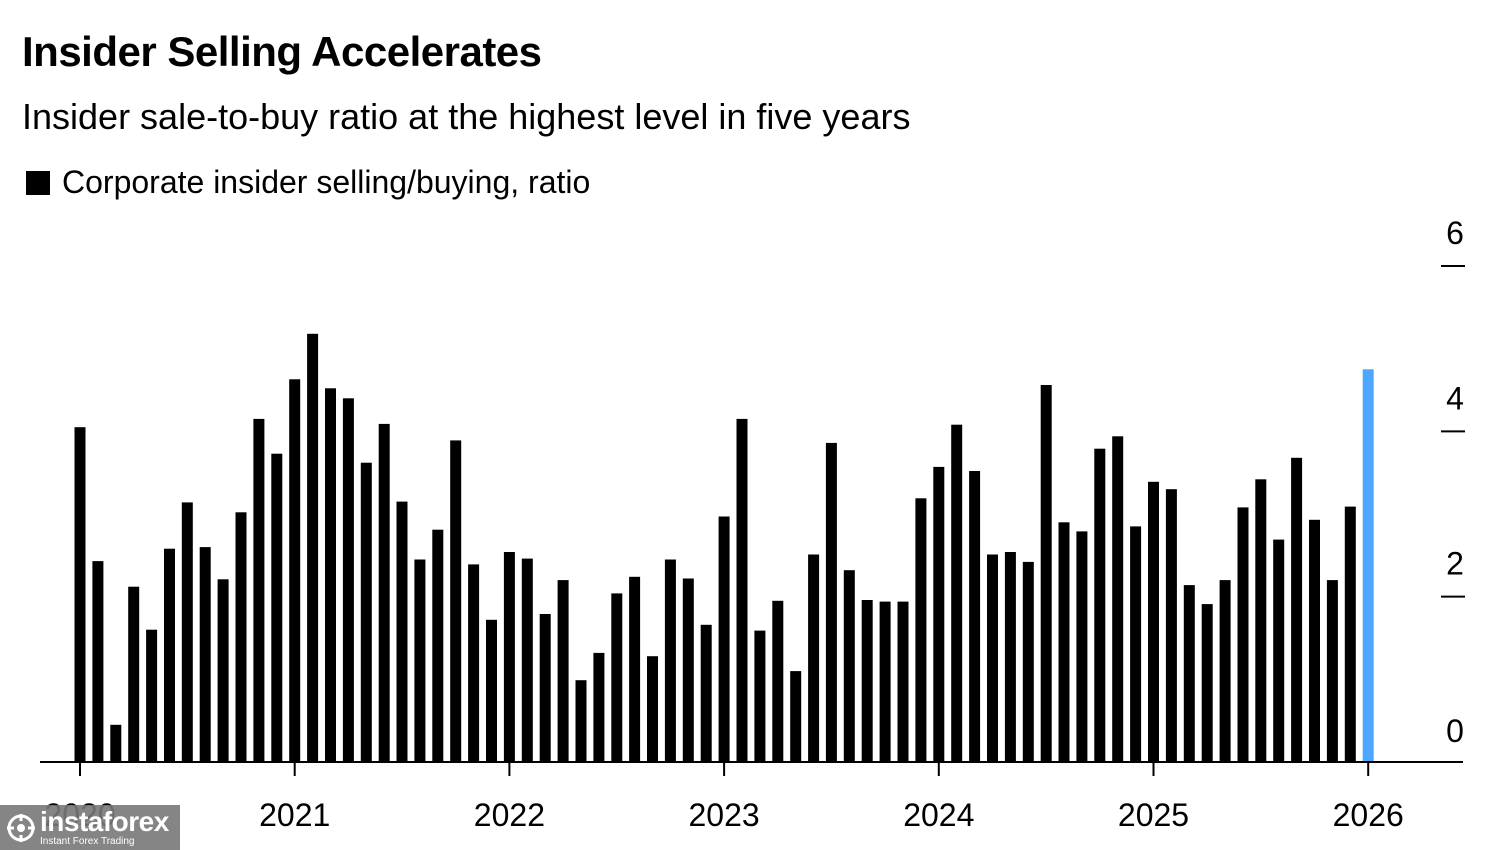 The width and height of the screenshot is (1500, 850). I want to click on x-tick-label: 2026, so click(1368, 815).